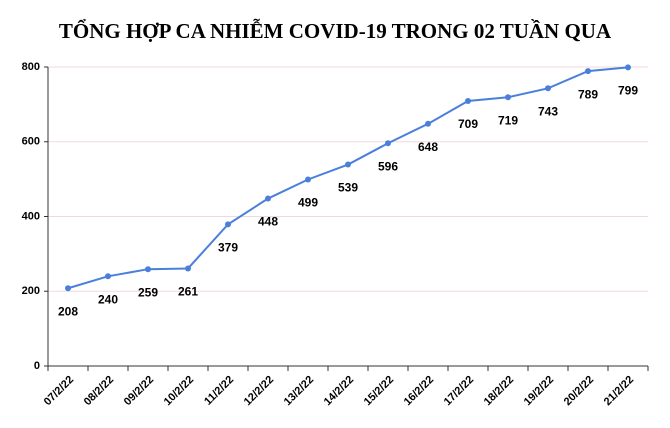 This screenshot has width=670, height=428. I want to click on value-label: 799, so click(628, 91).